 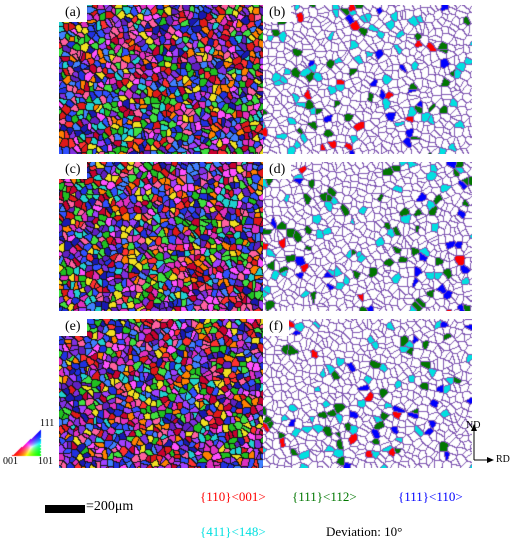 What do you see at coordinates (73, 13) in the screenshot?
I see `panel-label-a: (a)` at bounding box center [73, 13].